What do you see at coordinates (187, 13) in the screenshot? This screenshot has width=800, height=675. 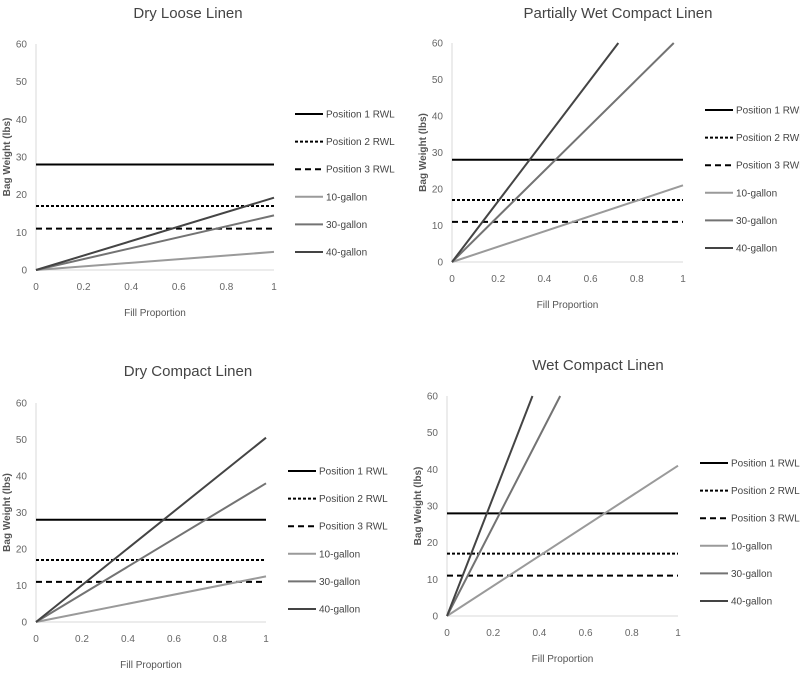 I see `chart-title: Dry Loose Linen` at bounding box center [187, 13].